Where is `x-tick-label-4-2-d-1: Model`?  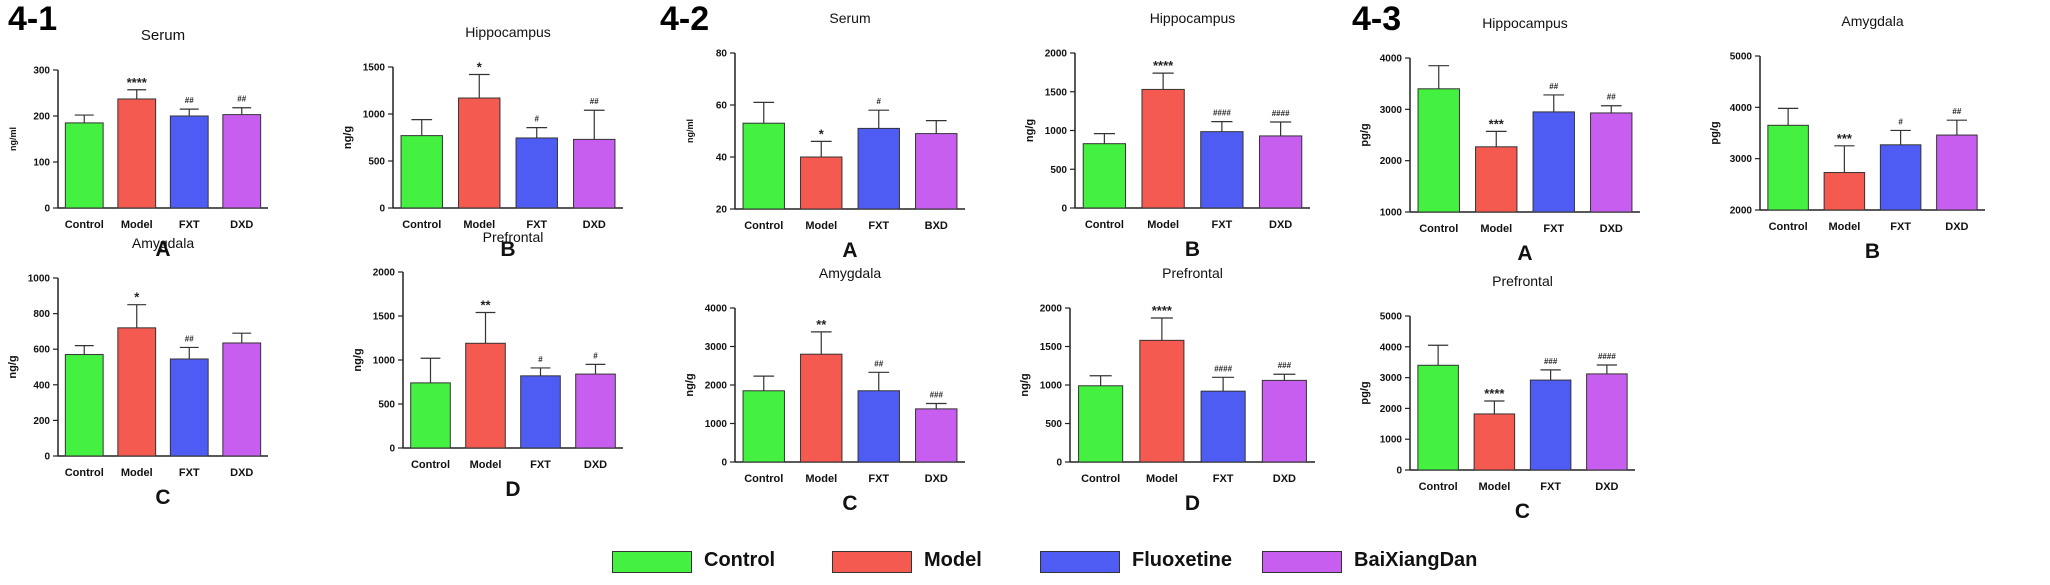
x-tick-label-4-2-d-1: Model is located at coordinates (1162, 479).